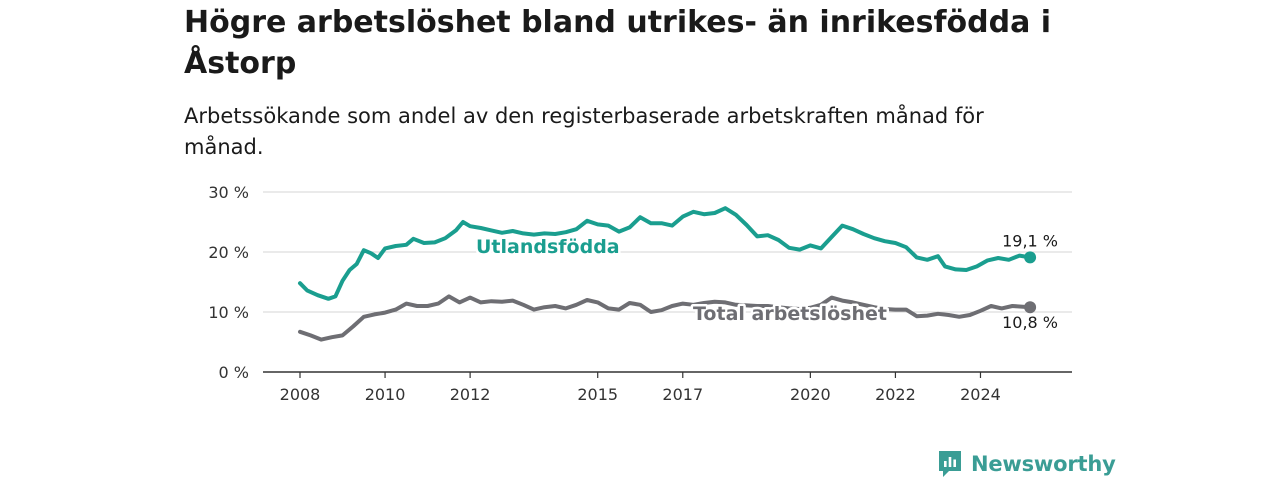 The image size is (1280, 480). I want to click on series-line-total, so click(665, 318).